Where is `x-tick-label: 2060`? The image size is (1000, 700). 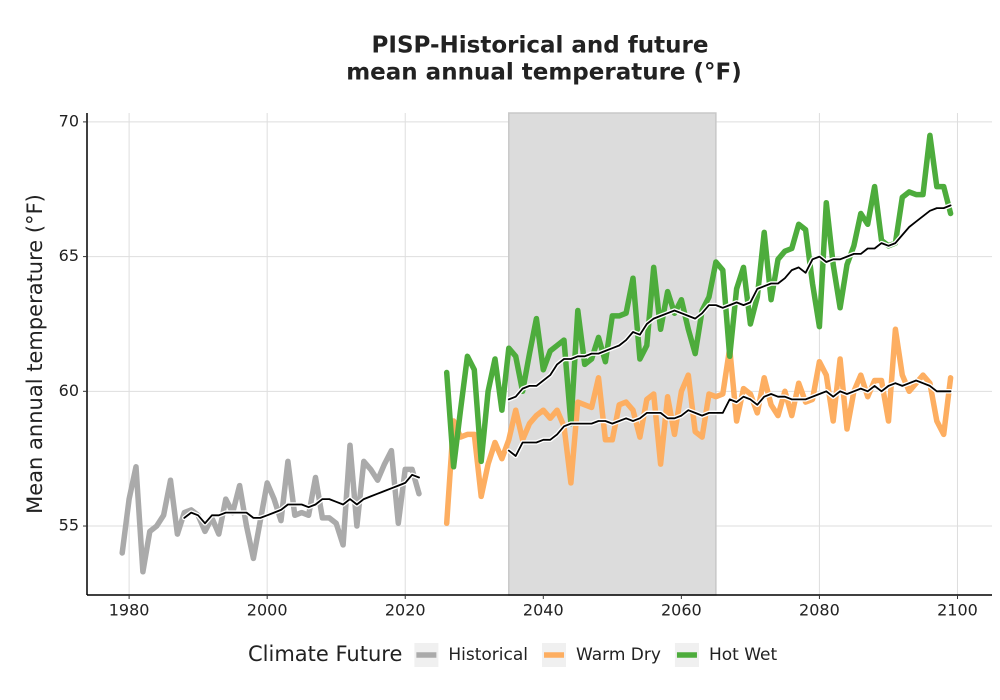 x-tick-label: 2060 is located at coordinates (681, 610).